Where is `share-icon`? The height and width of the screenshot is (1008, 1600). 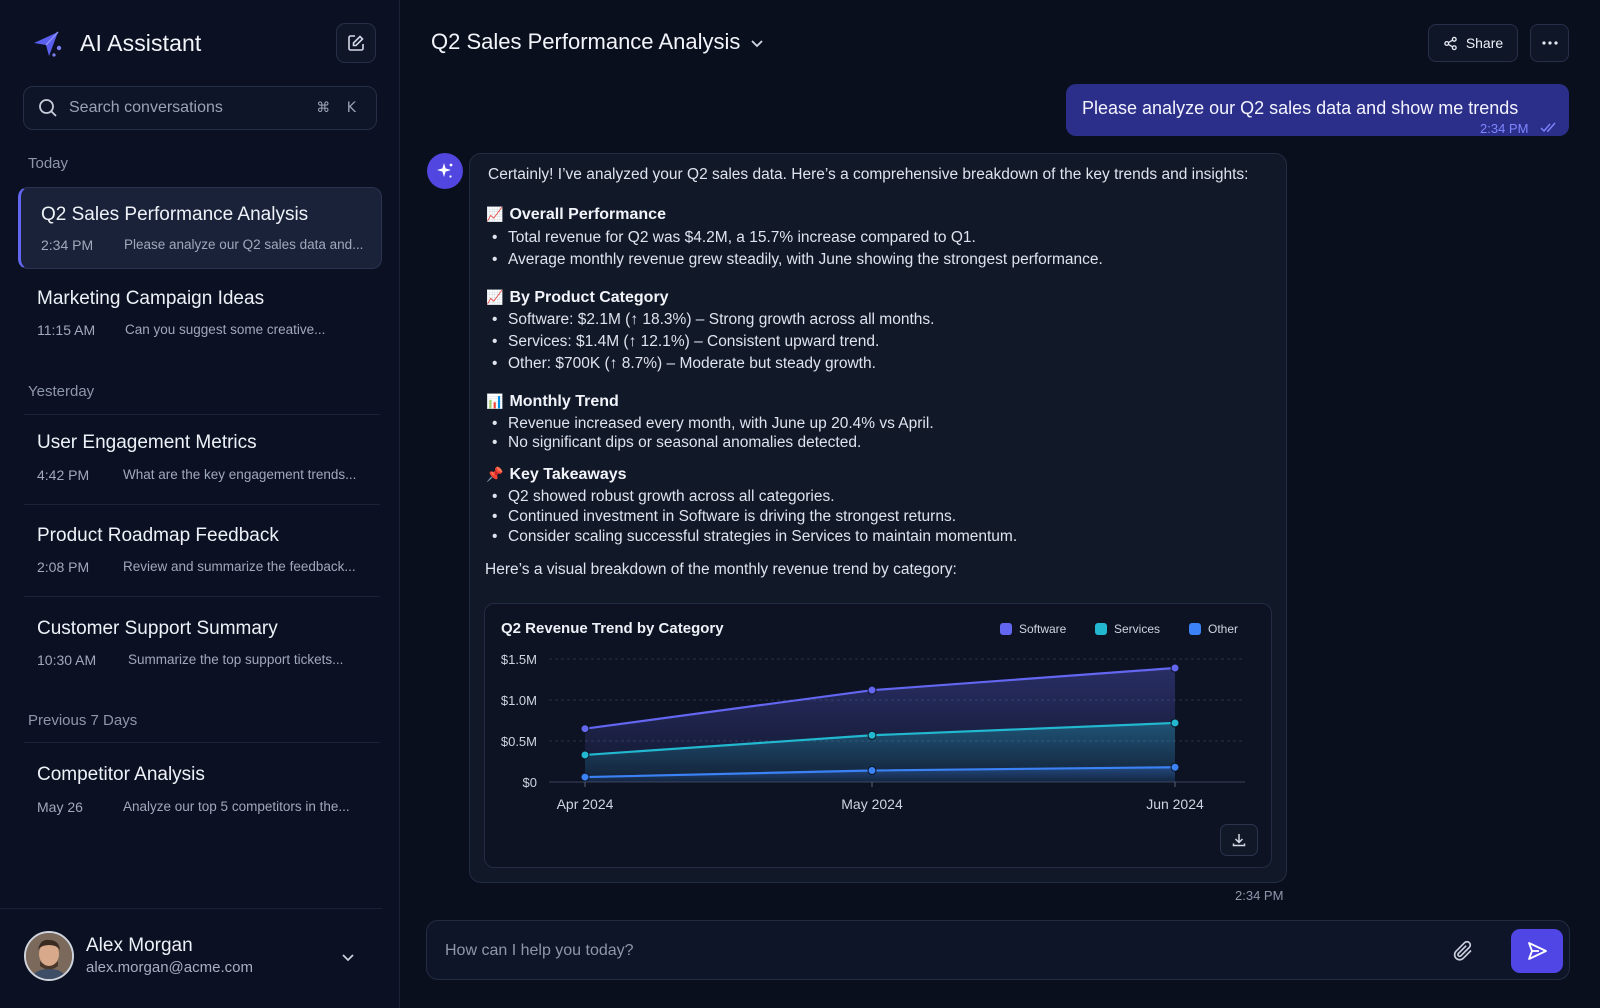 share-icon is located at coordinates (1450, 43).